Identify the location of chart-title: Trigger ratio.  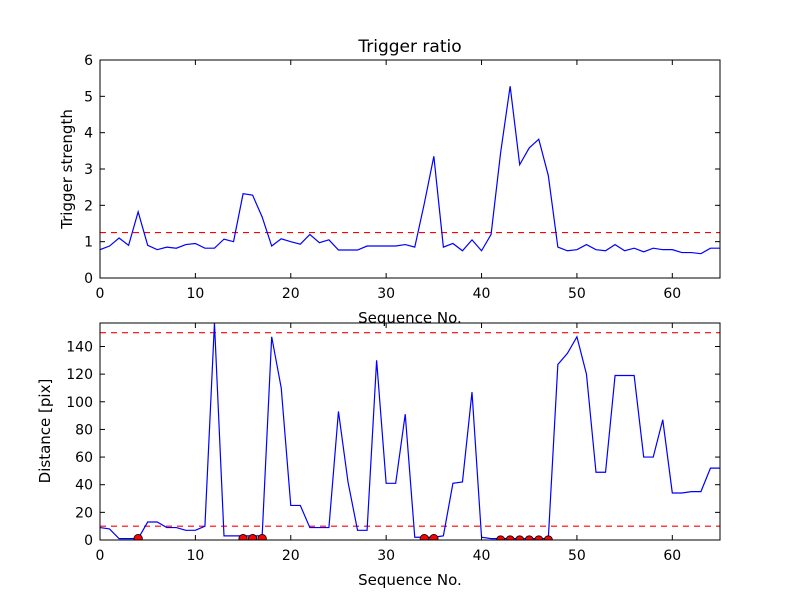
(409, 47).